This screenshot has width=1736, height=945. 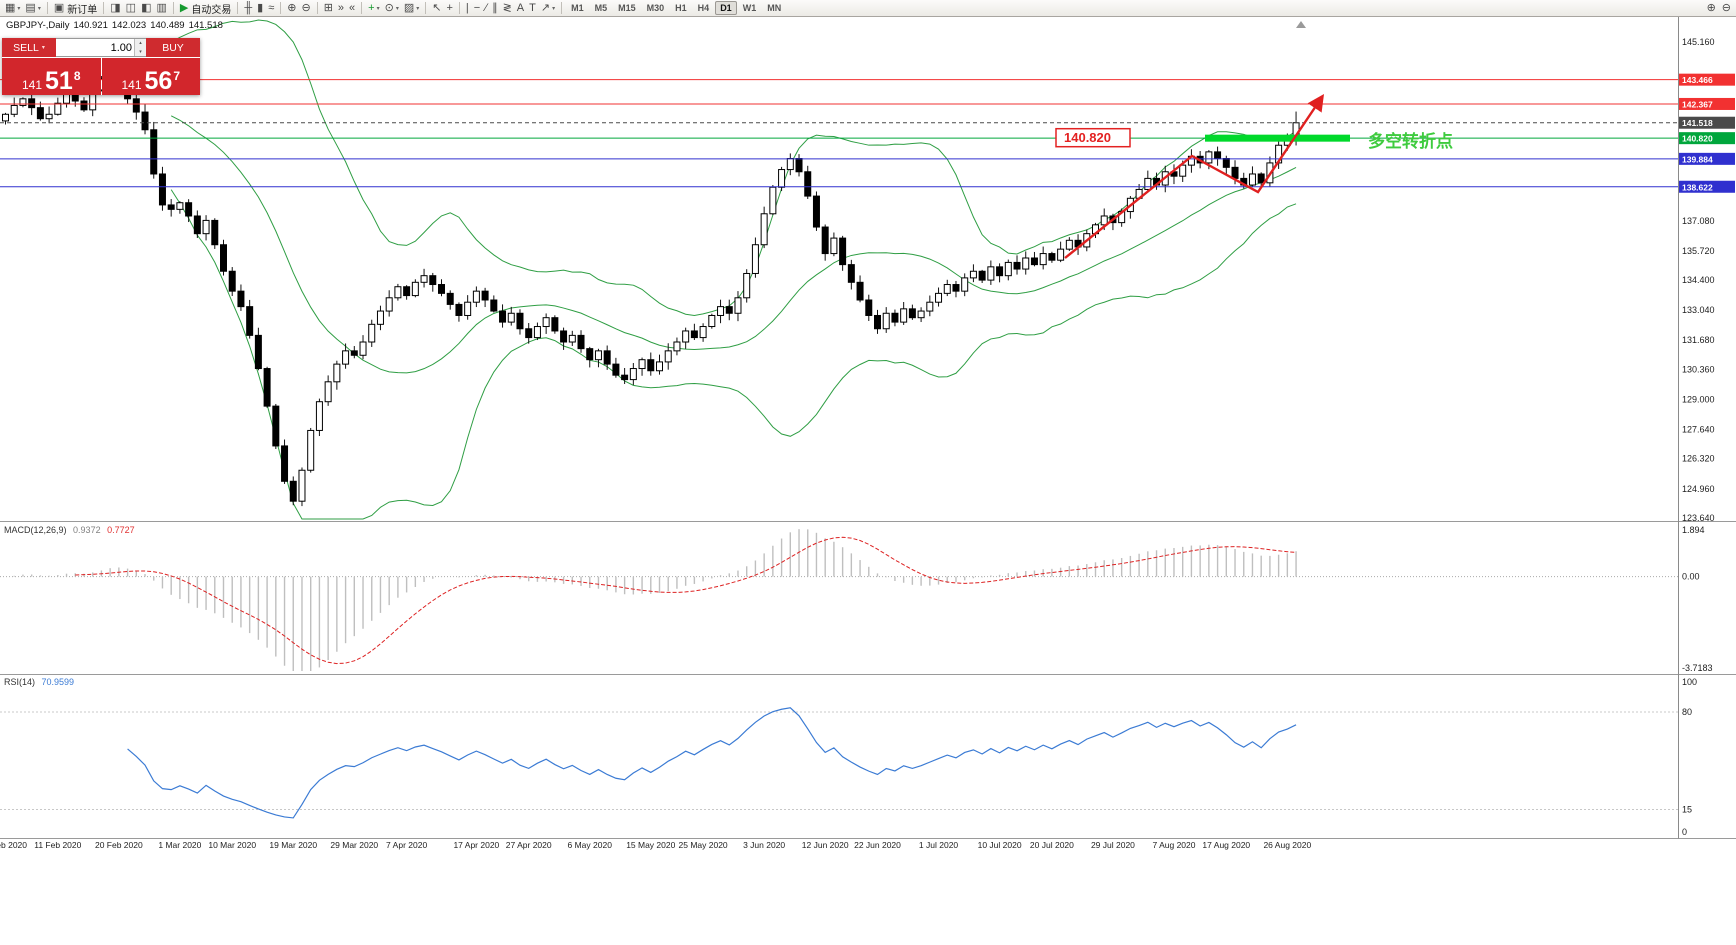 What do you see at coordinates (520, 8) in the screenshot?
I see `text-icon: A` at bounding box center [520, 8].